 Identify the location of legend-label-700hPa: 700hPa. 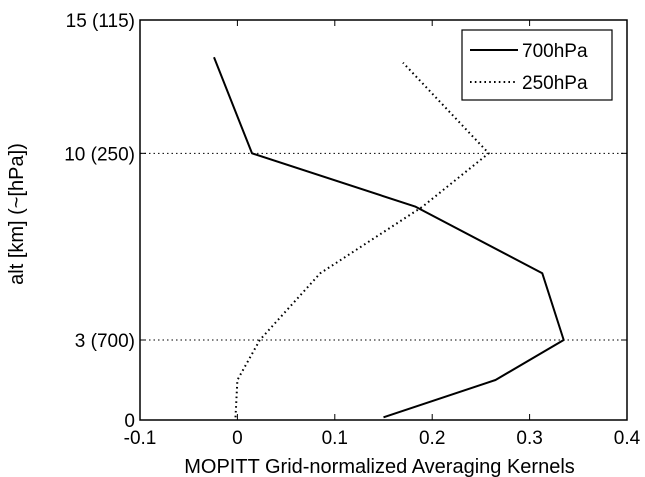
(555, 51).